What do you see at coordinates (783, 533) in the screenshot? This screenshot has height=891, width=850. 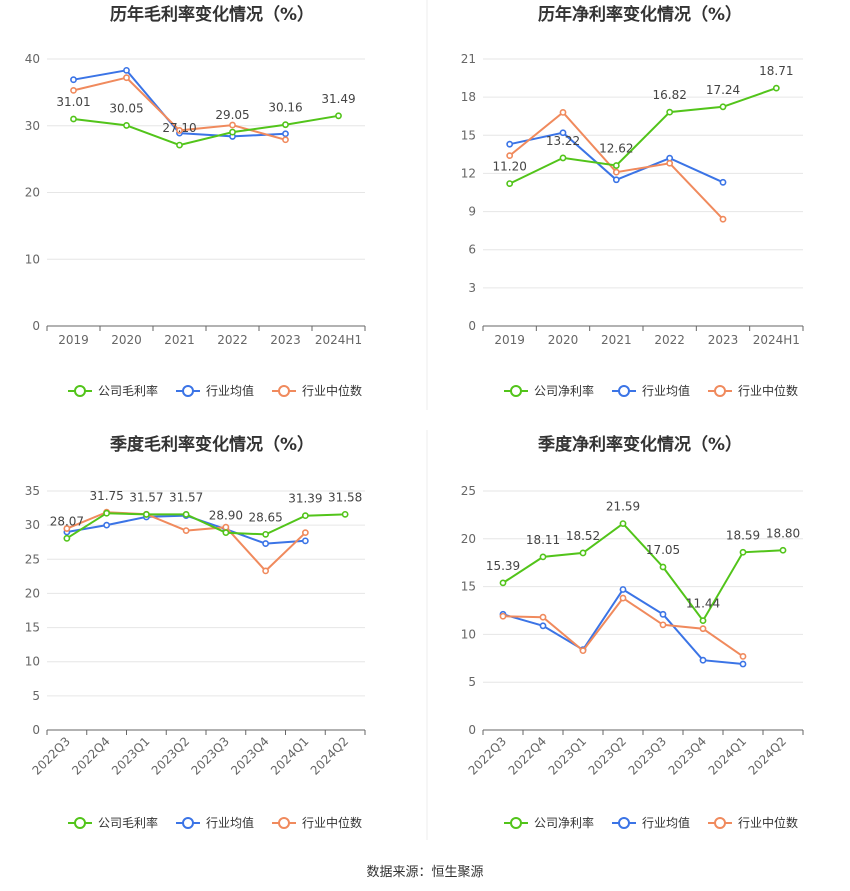 I see `data-label: 18.80` at bounding box center [783, 533].